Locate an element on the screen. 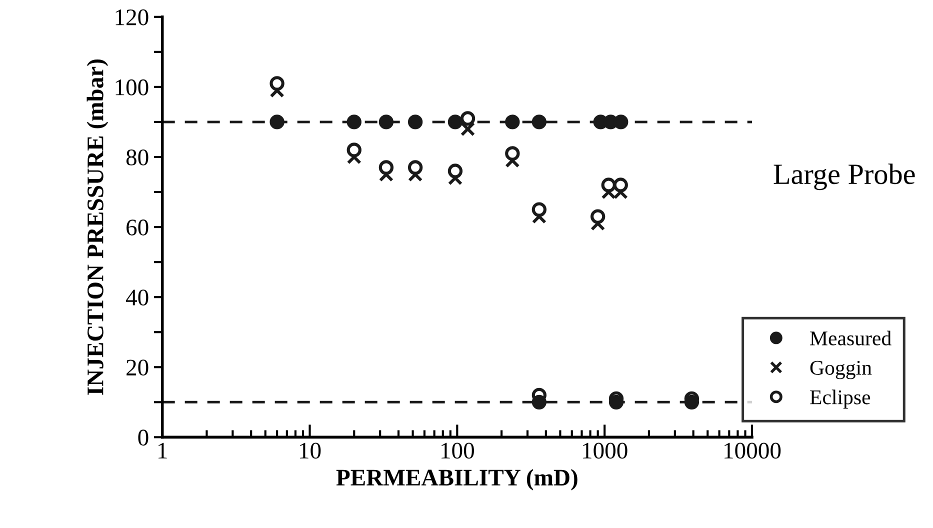  y-tick-label: 0 is located at coordinates (143, 438).